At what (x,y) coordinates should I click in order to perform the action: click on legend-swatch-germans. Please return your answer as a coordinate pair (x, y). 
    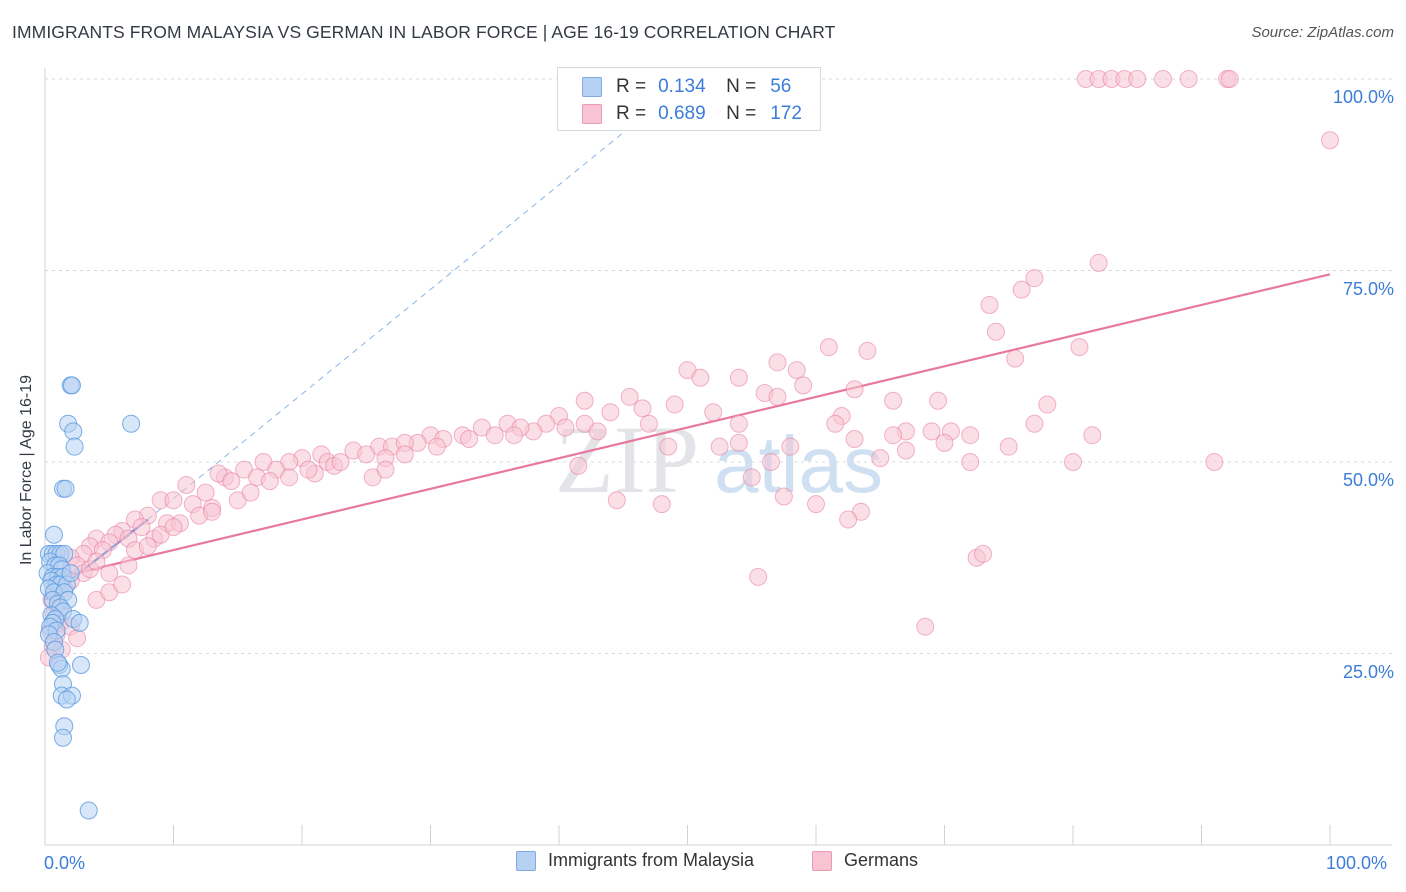
    Looking at the image, I should click on (822, 860).